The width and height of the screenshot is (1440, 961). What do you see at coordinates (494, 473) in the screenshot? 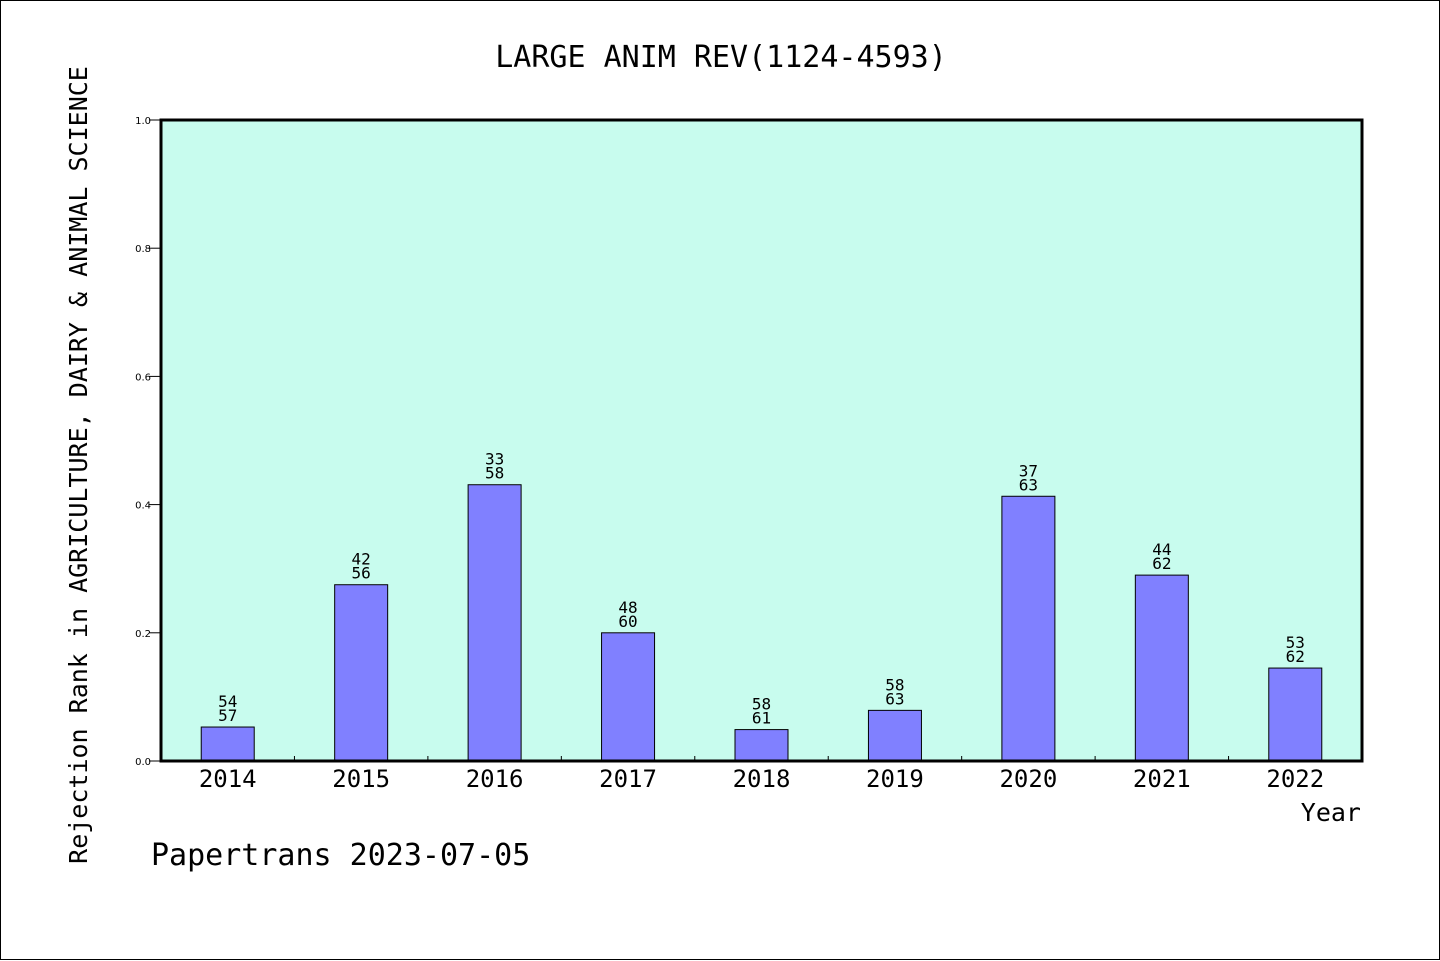
I see `bar-total-label: 58` at bounding box center [494, 473].